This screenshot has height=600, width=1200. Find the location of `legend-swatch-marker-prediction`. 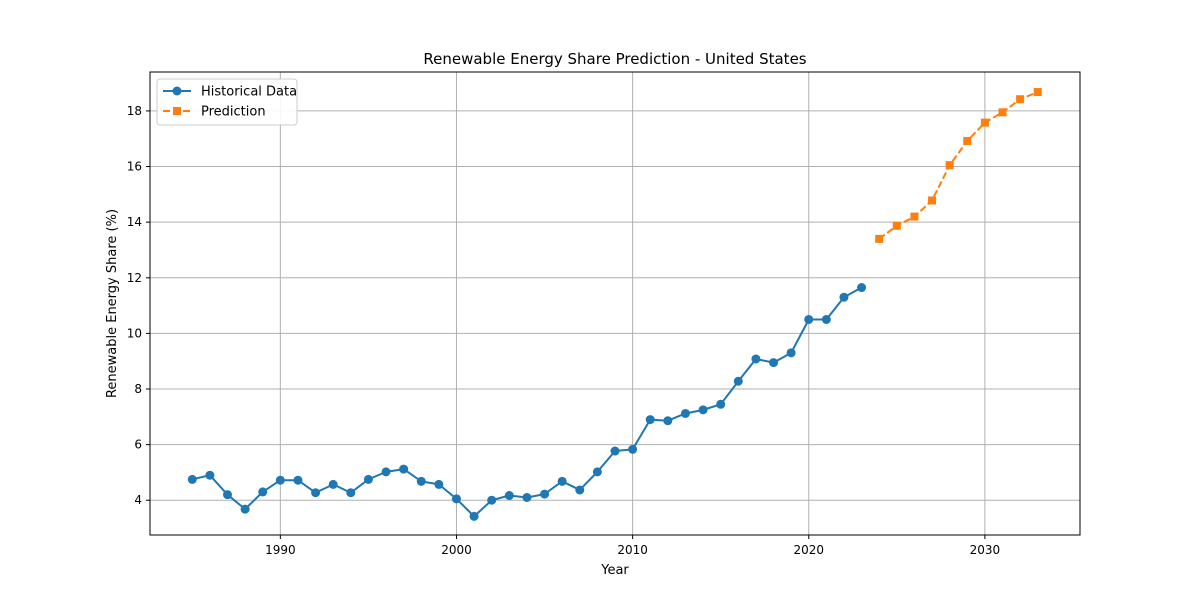

legend-swatch-marker-prediction is located at coordinates (177, 111).